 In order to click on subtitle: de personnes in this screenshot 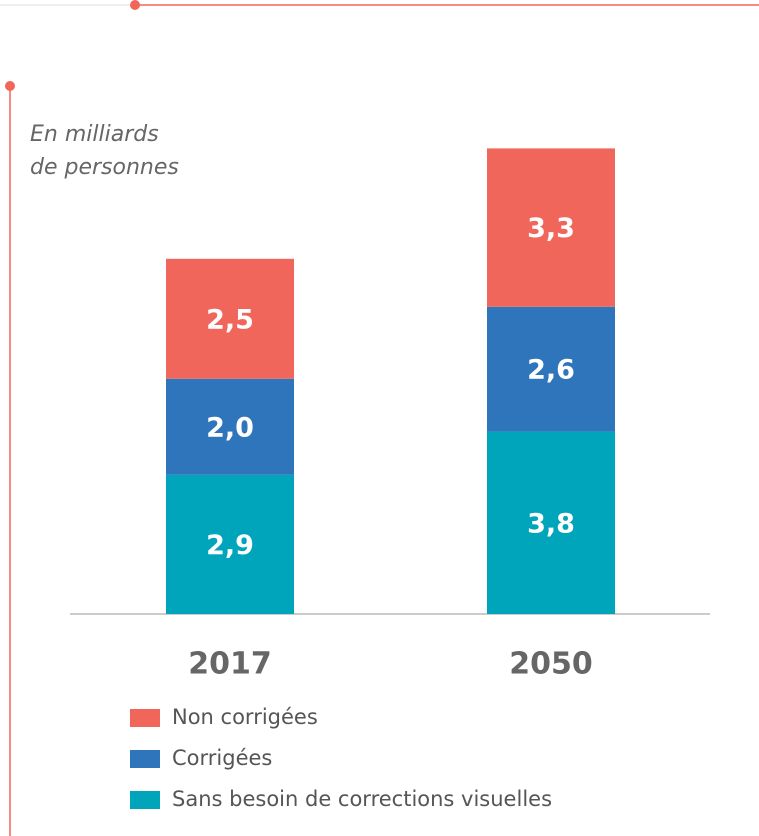, I will do `click(104, 167)`.